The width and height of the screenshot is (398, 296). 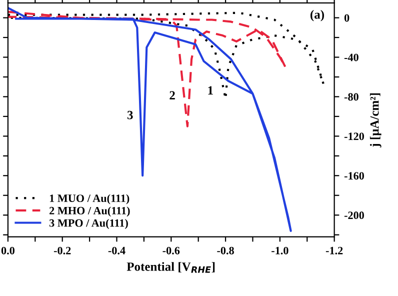 I want to click on y-axis-title: j [μA/cm²], so click(x=376, y=120).